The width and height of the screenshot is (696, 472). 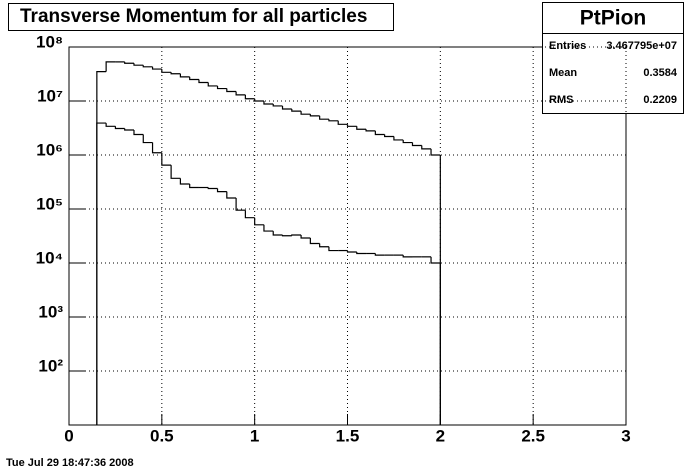 What do you see at coordinates (641, 46) in the screenshot?
I see `stats-value: 3.467795e+07` at bounding box center [641, 46].